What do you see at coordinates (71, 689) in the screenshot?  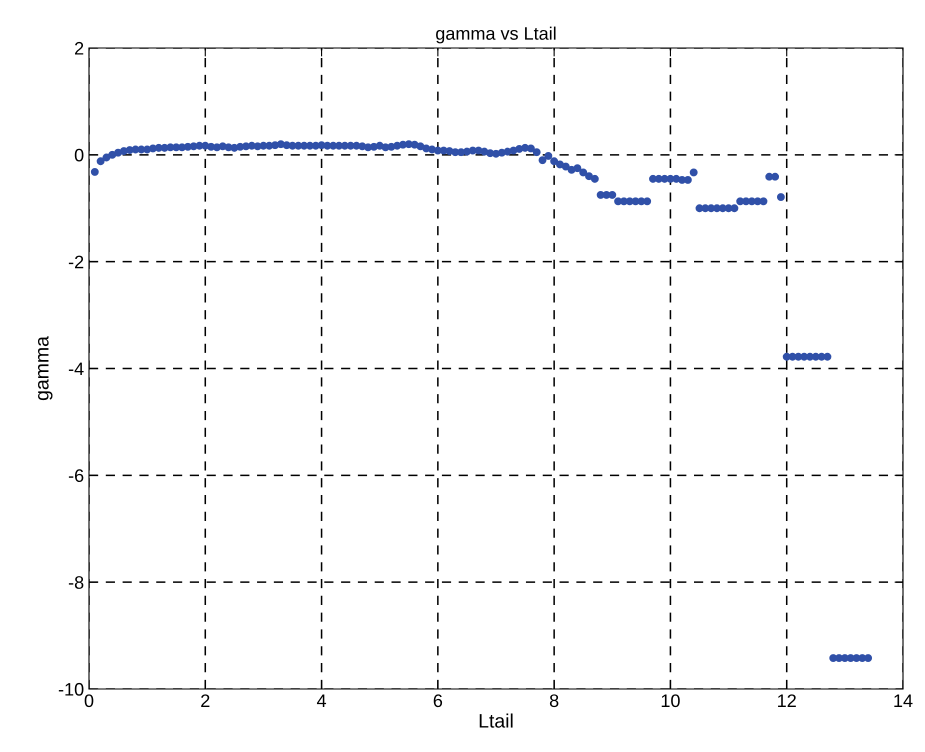 I see `y-tick-label: -10` at bounding box center [71, 689].